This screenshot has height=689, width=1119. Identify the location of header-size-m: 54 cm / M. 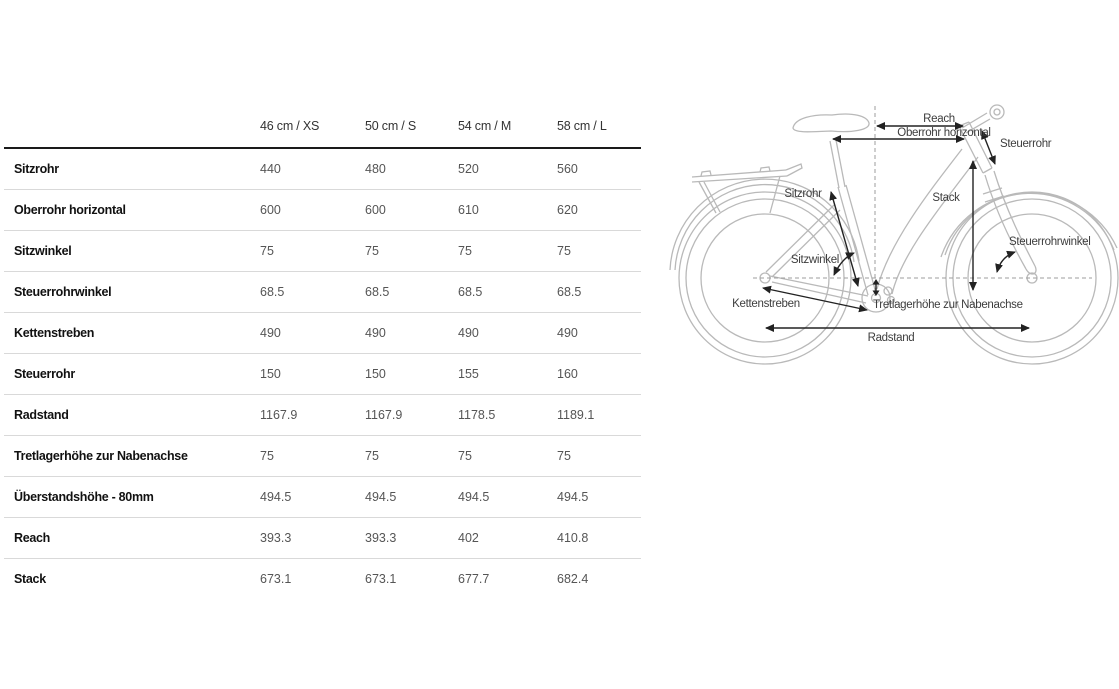
(485, 126).